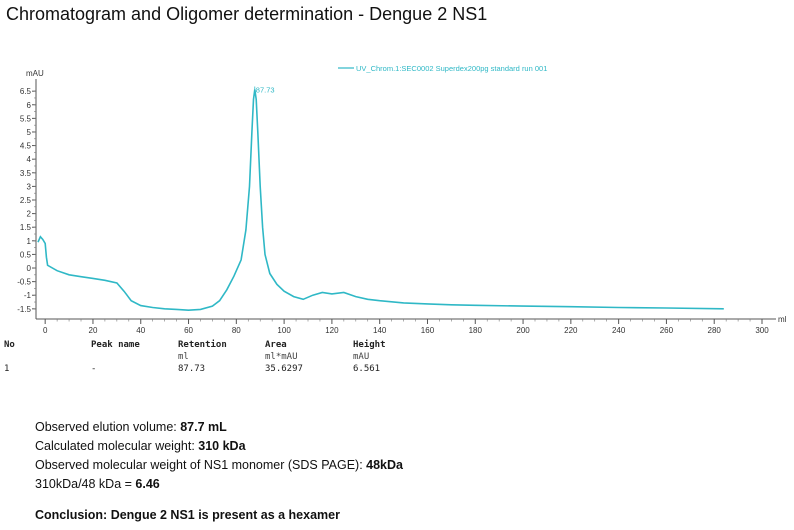 The height and width of the screenshot is (530, 794). I want to click on y-tick-label: 1, so click(29, 241).